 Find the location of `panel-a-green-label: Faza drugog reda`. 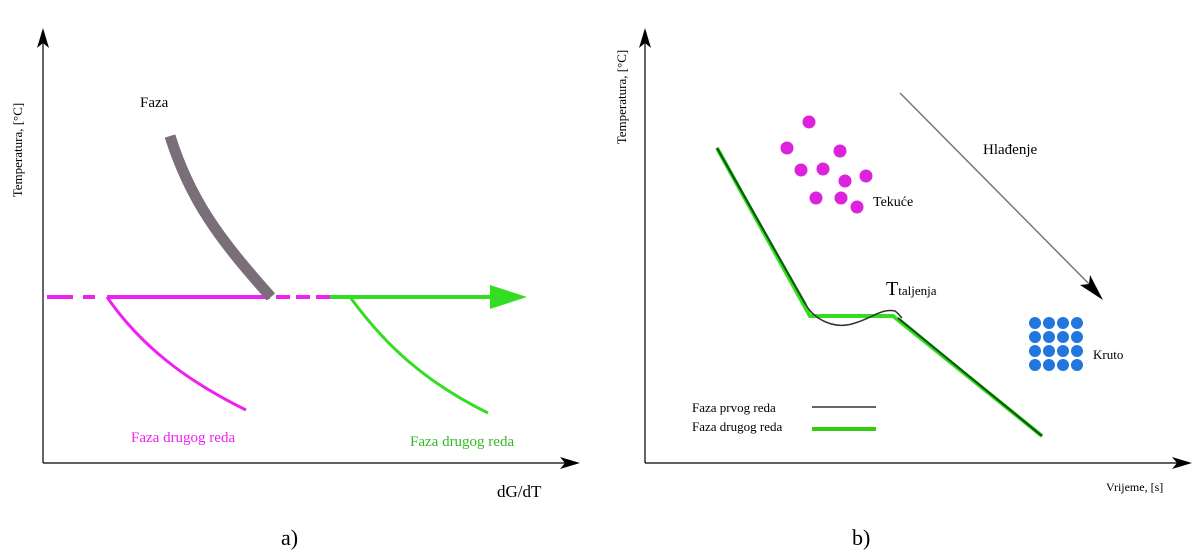

panel-a-green-label: Faza drugog reda is located at coordinates (462, 442).